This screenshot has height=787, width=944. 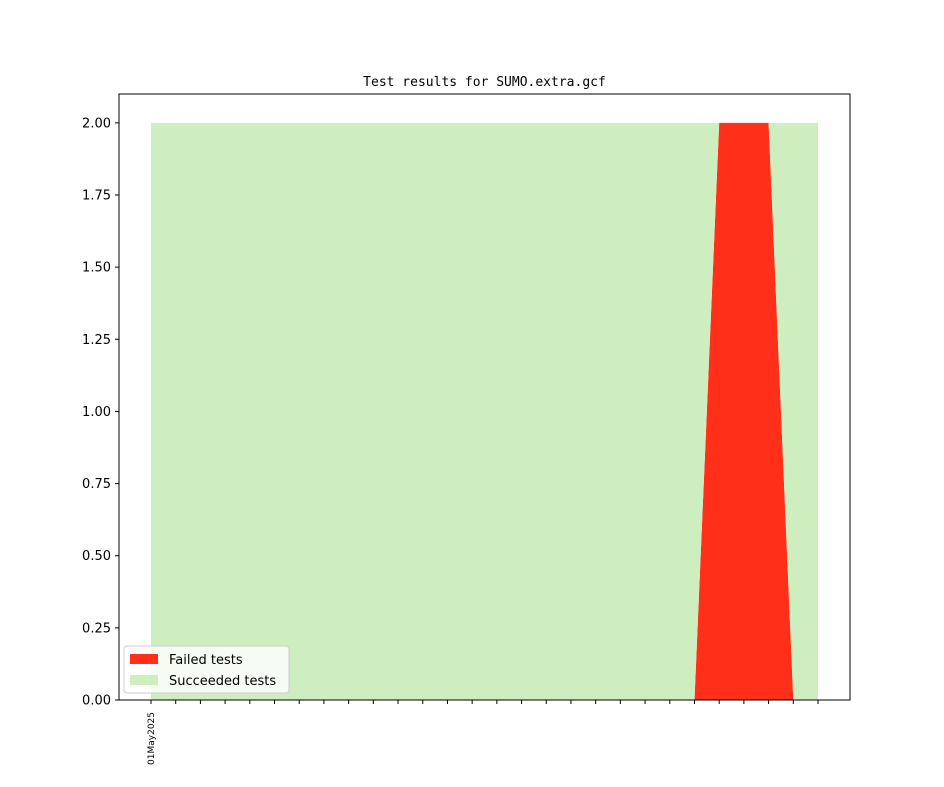 What do you see at coordinates (152, 738) in the screenshot?
I see `x-tick-label: 01May2025` at bounding box center [152, 738].